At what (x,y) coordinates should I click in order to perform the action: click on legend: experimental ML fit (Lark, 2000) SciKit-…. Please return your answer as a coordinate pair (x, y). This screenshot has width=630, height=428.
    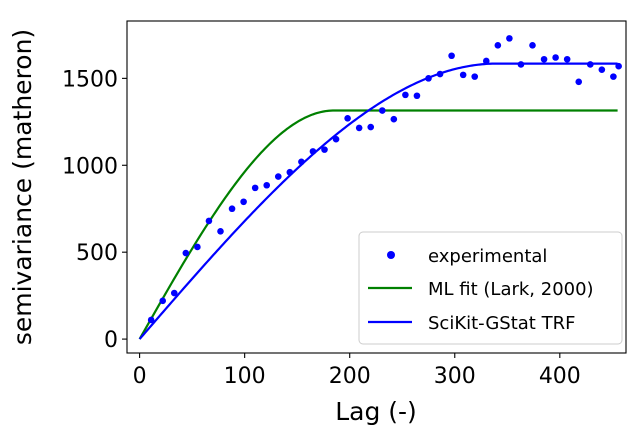
    Looking at the image, I should click on (490, 288).